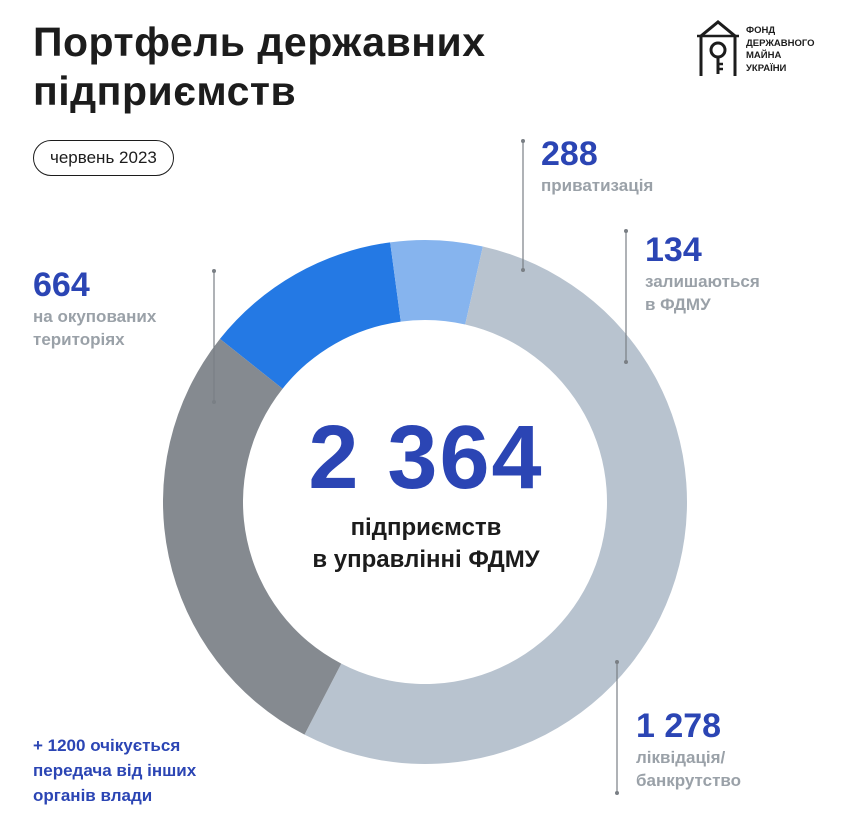  What do you see at coordinates (426, 544) in the screenshot?
I see `total-caption: підприємств в управлінні ФДМУ` at bounding box center [426, 544].